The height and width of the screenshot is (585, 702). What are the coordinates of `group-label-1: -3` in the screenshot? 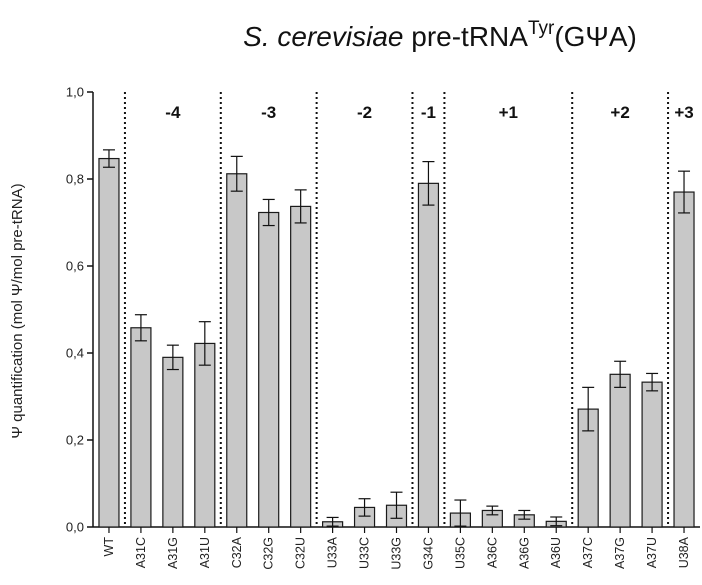 It's located at (268, 112).